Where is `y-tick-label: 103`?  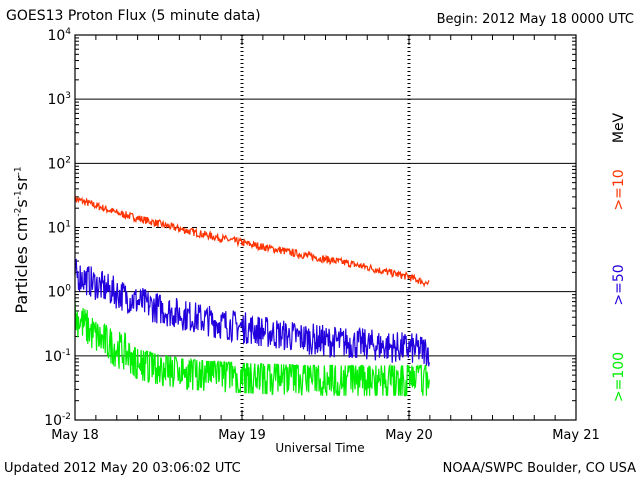
y-tick-label: 103 is located at coordinates (59, 99).